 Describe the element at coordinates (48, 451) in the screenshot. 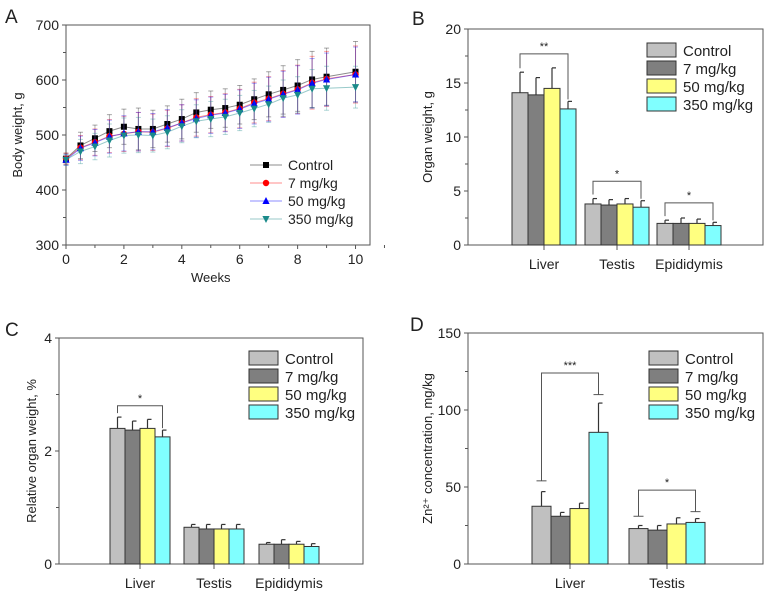

I see `y-tick-label: 2` at that location.